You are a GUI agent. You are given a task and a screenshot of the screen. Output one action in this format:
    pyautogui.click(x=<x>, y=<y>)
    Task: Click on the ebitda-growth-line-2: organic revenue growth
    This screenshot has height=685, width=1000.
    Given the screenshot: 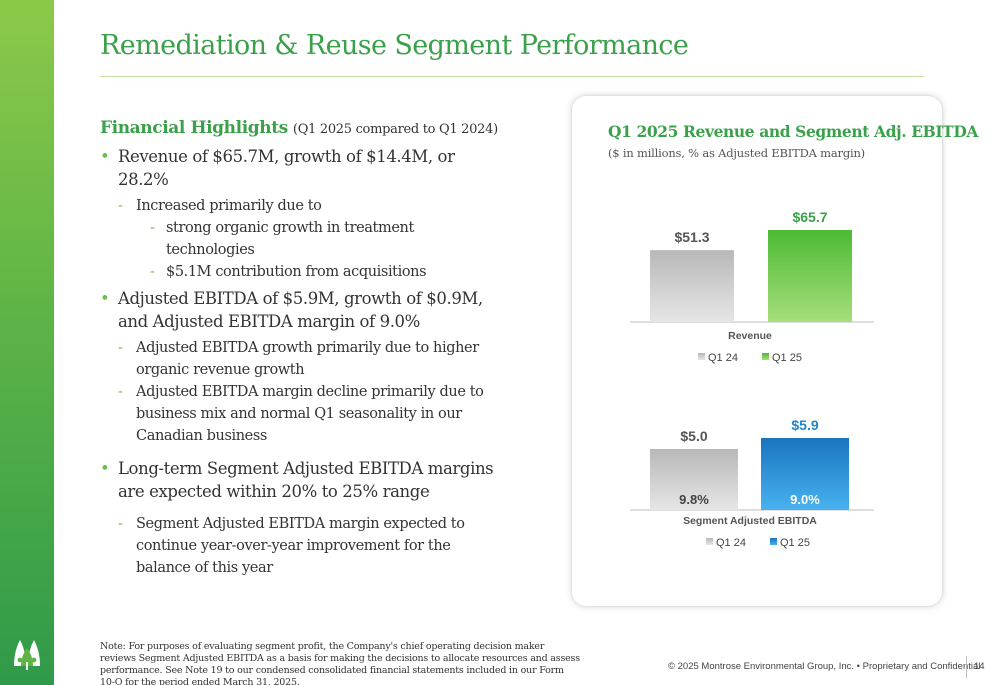 What is the action you would take?
    pyautogui.click(x=220, y=370)
    